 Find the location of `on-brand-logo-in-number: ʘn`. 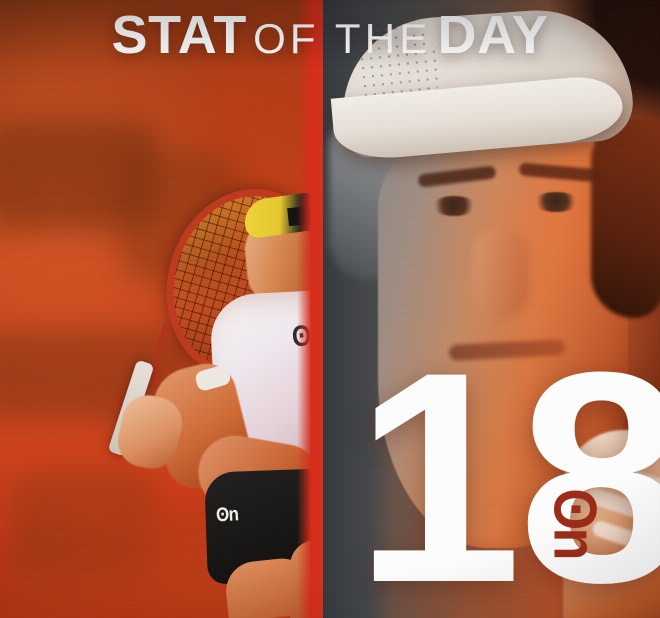

on-brand-logo-in-number: ʘn is located at coordinates (575, 523).